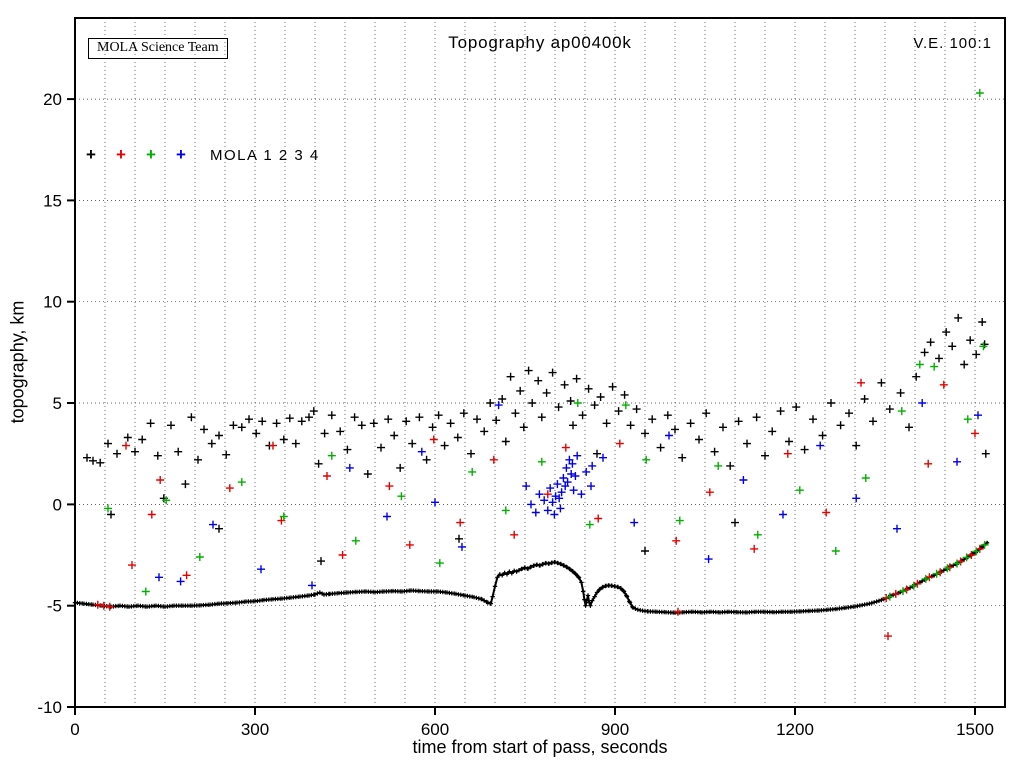  Describe the element at coordinates (540, 42) in the screenshot. I see `chart-title: Topography ap00400k` at that location.